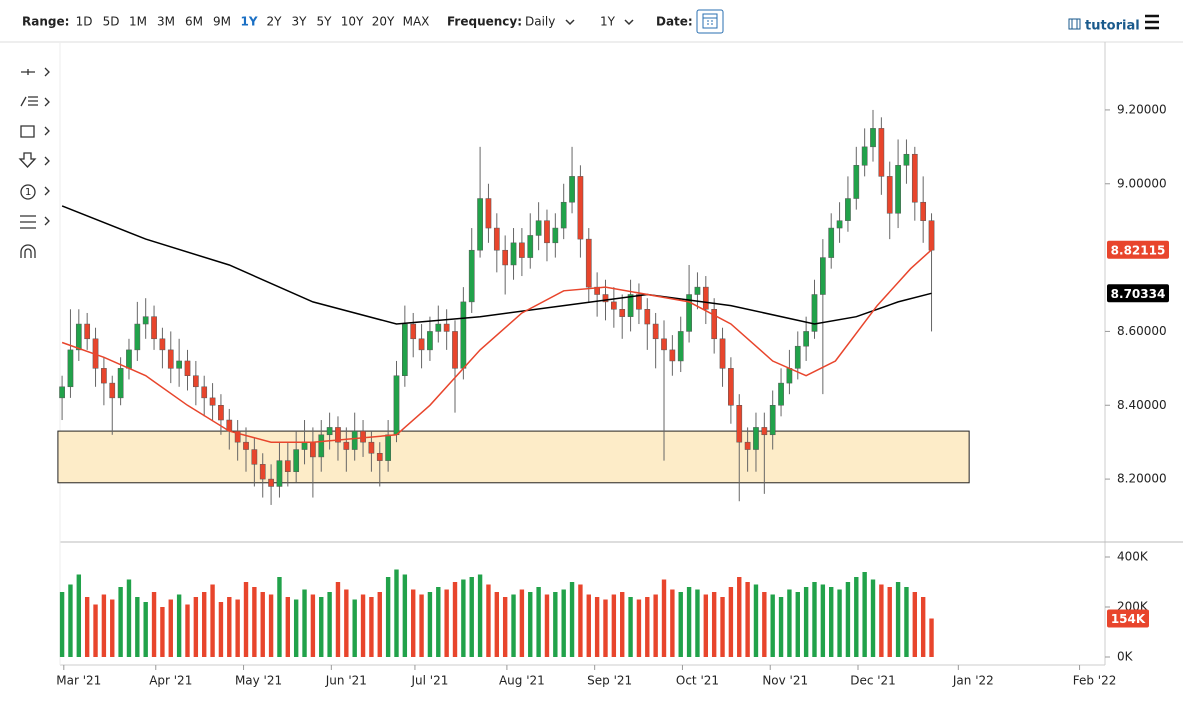  What do you see at coordinates (248, 22) in the screenshot?
I see `range-button: 1Y` at bounding box center [248, 22].